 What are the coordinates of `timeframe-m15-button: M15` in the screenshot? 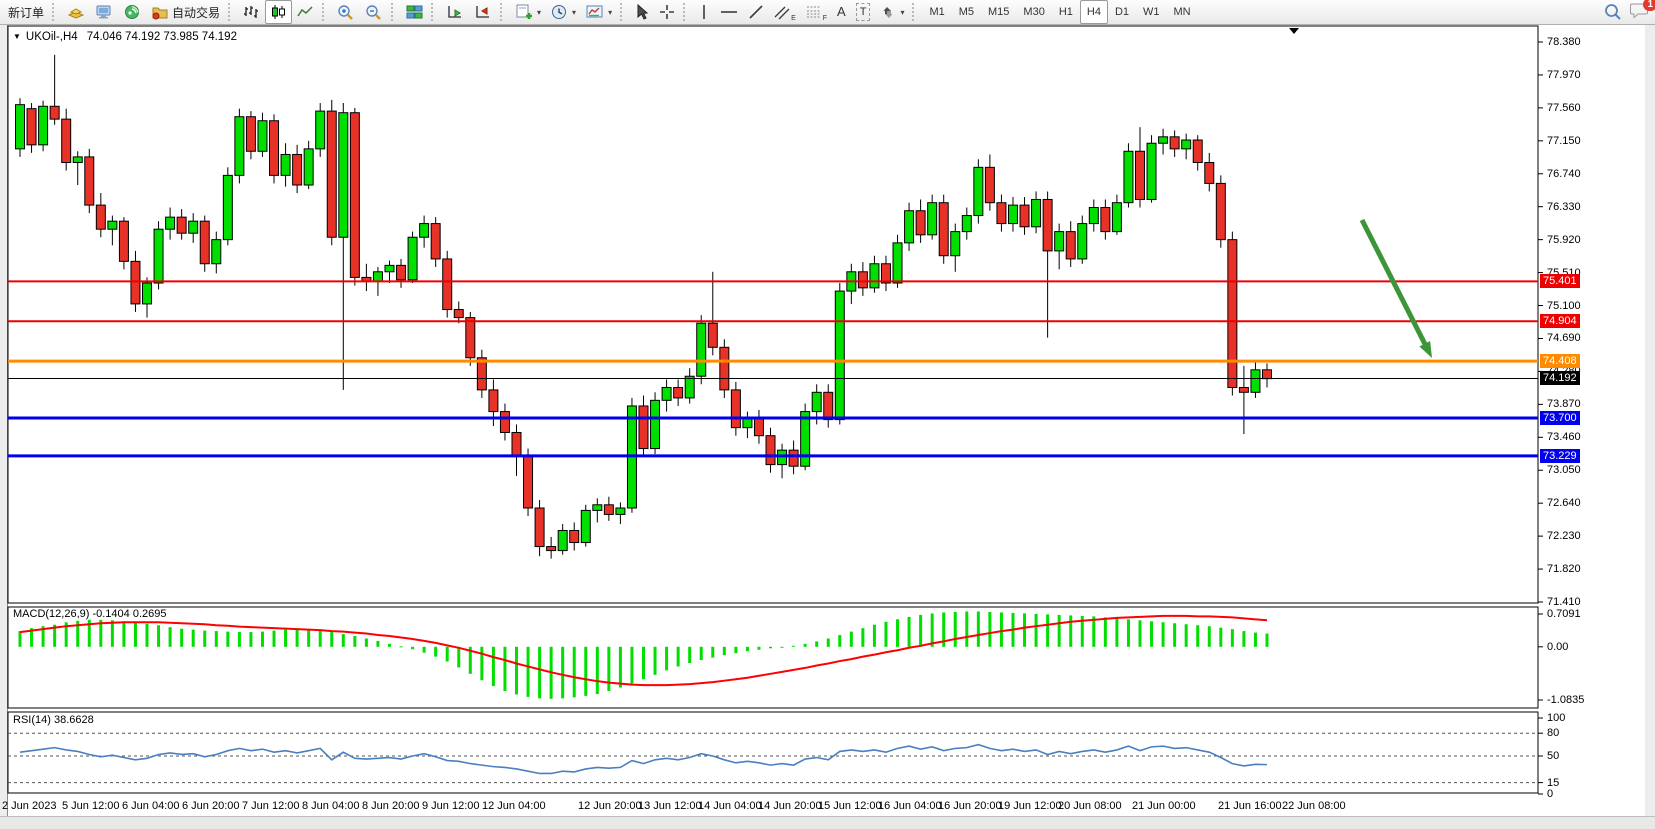 It's located at (999, 12).